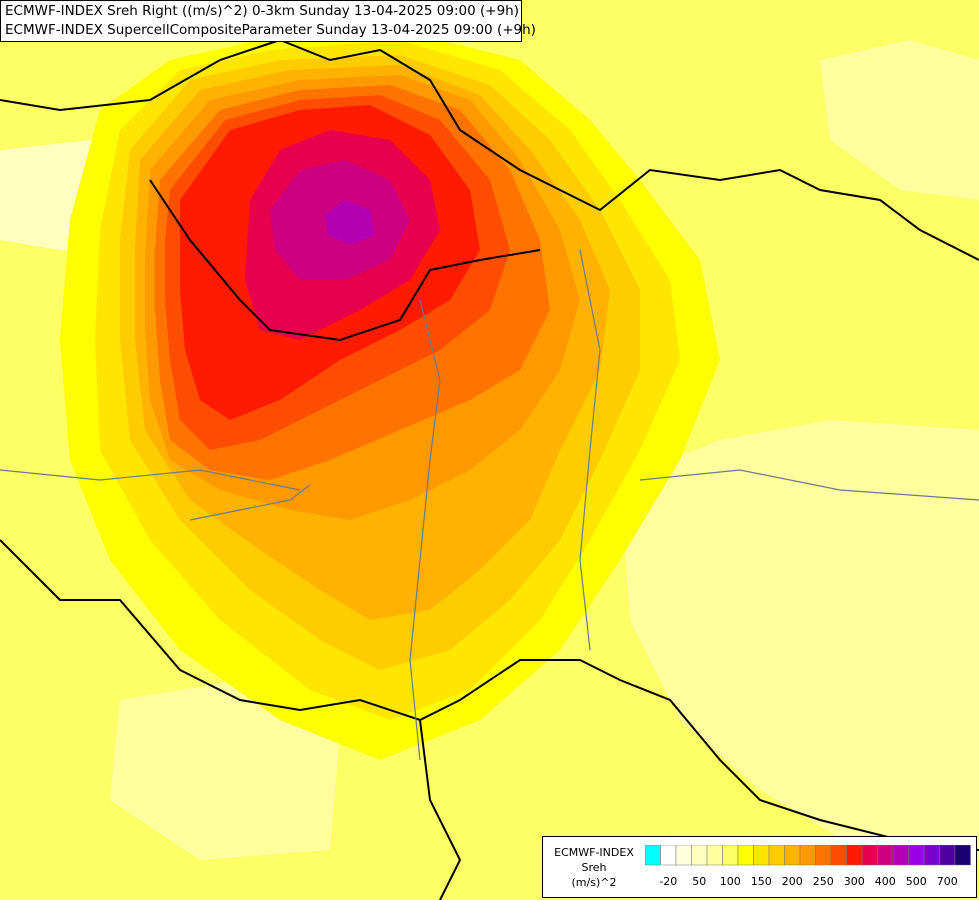 The width and height of the screenshot is (979, 900). I want to click on legend-tick-label: 200, so click(792, 881).